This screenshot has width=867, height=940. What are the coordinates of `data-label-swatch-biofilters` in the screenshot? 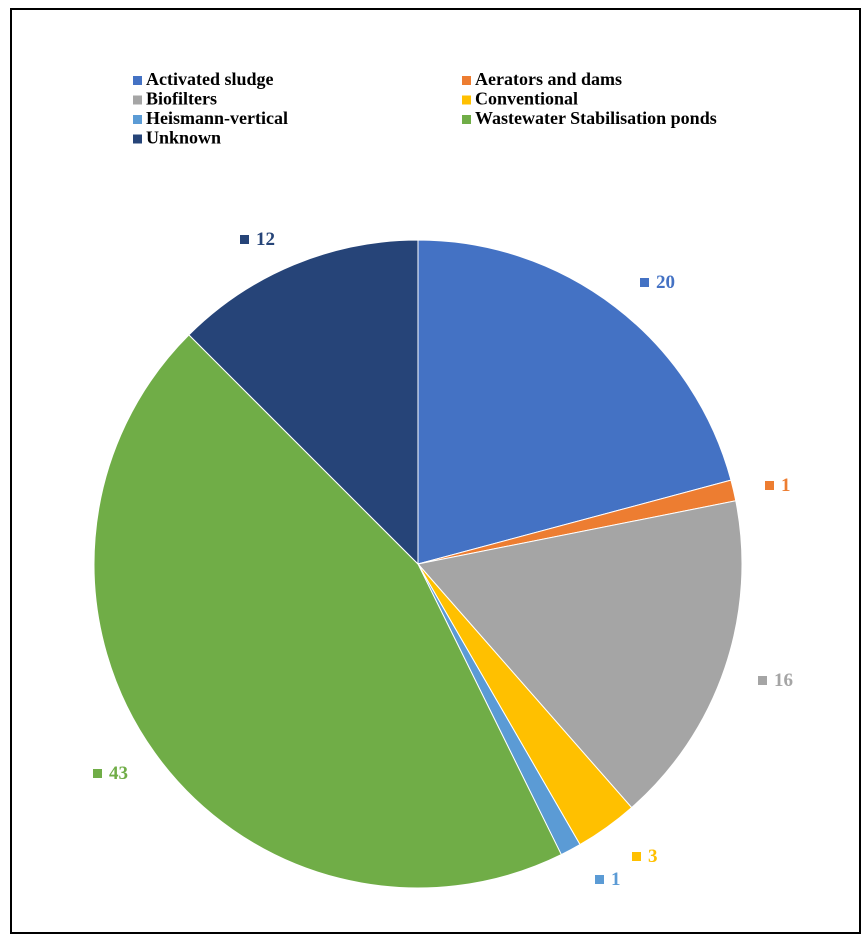 It's located at (762, 680).